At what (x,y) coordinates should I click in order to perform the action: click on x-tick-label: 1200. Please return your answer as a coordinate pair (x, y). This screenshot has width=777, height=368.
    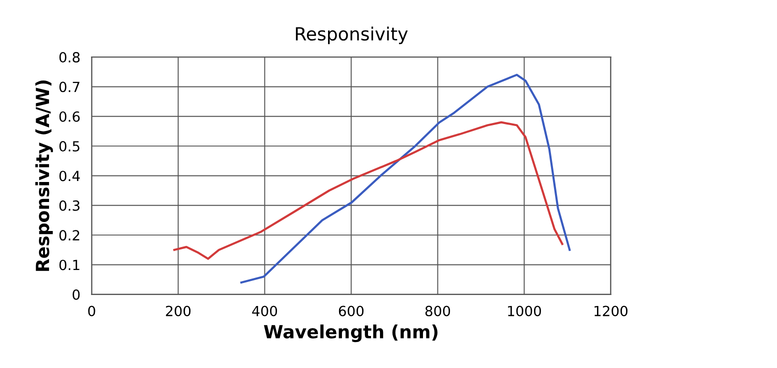
    Looking at the image, I should click on (611, 311).